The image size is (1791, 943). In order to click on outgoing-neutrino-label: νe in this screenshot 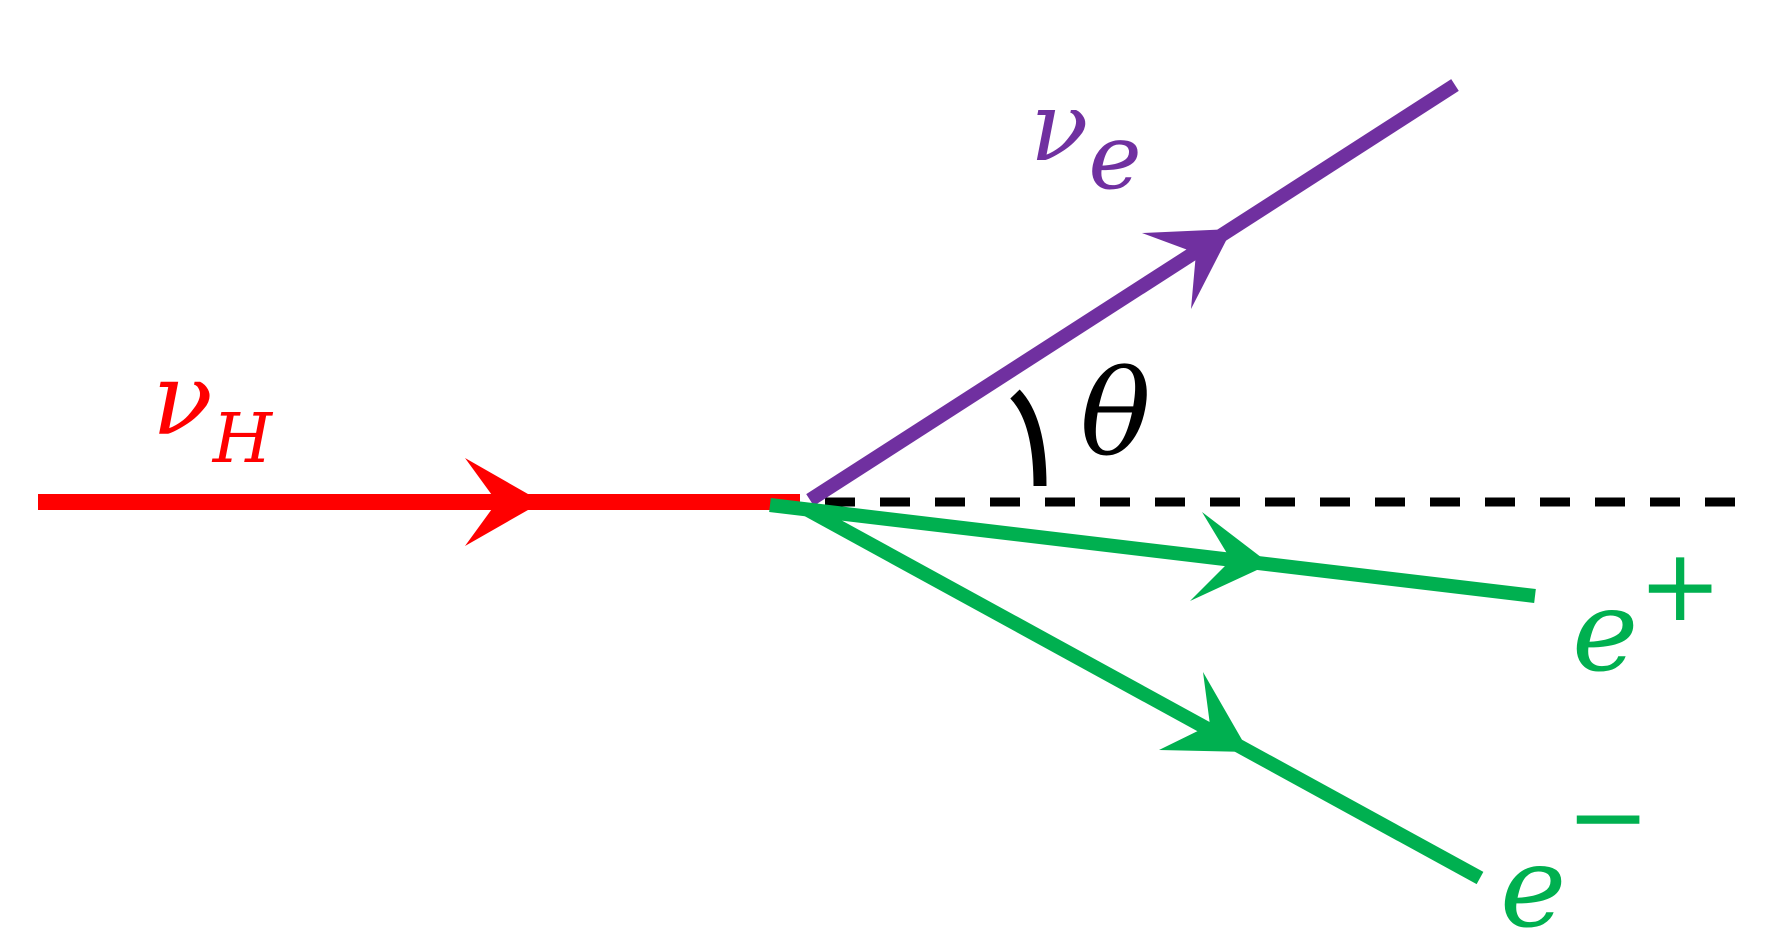, I will do `click(1086, 140)`.